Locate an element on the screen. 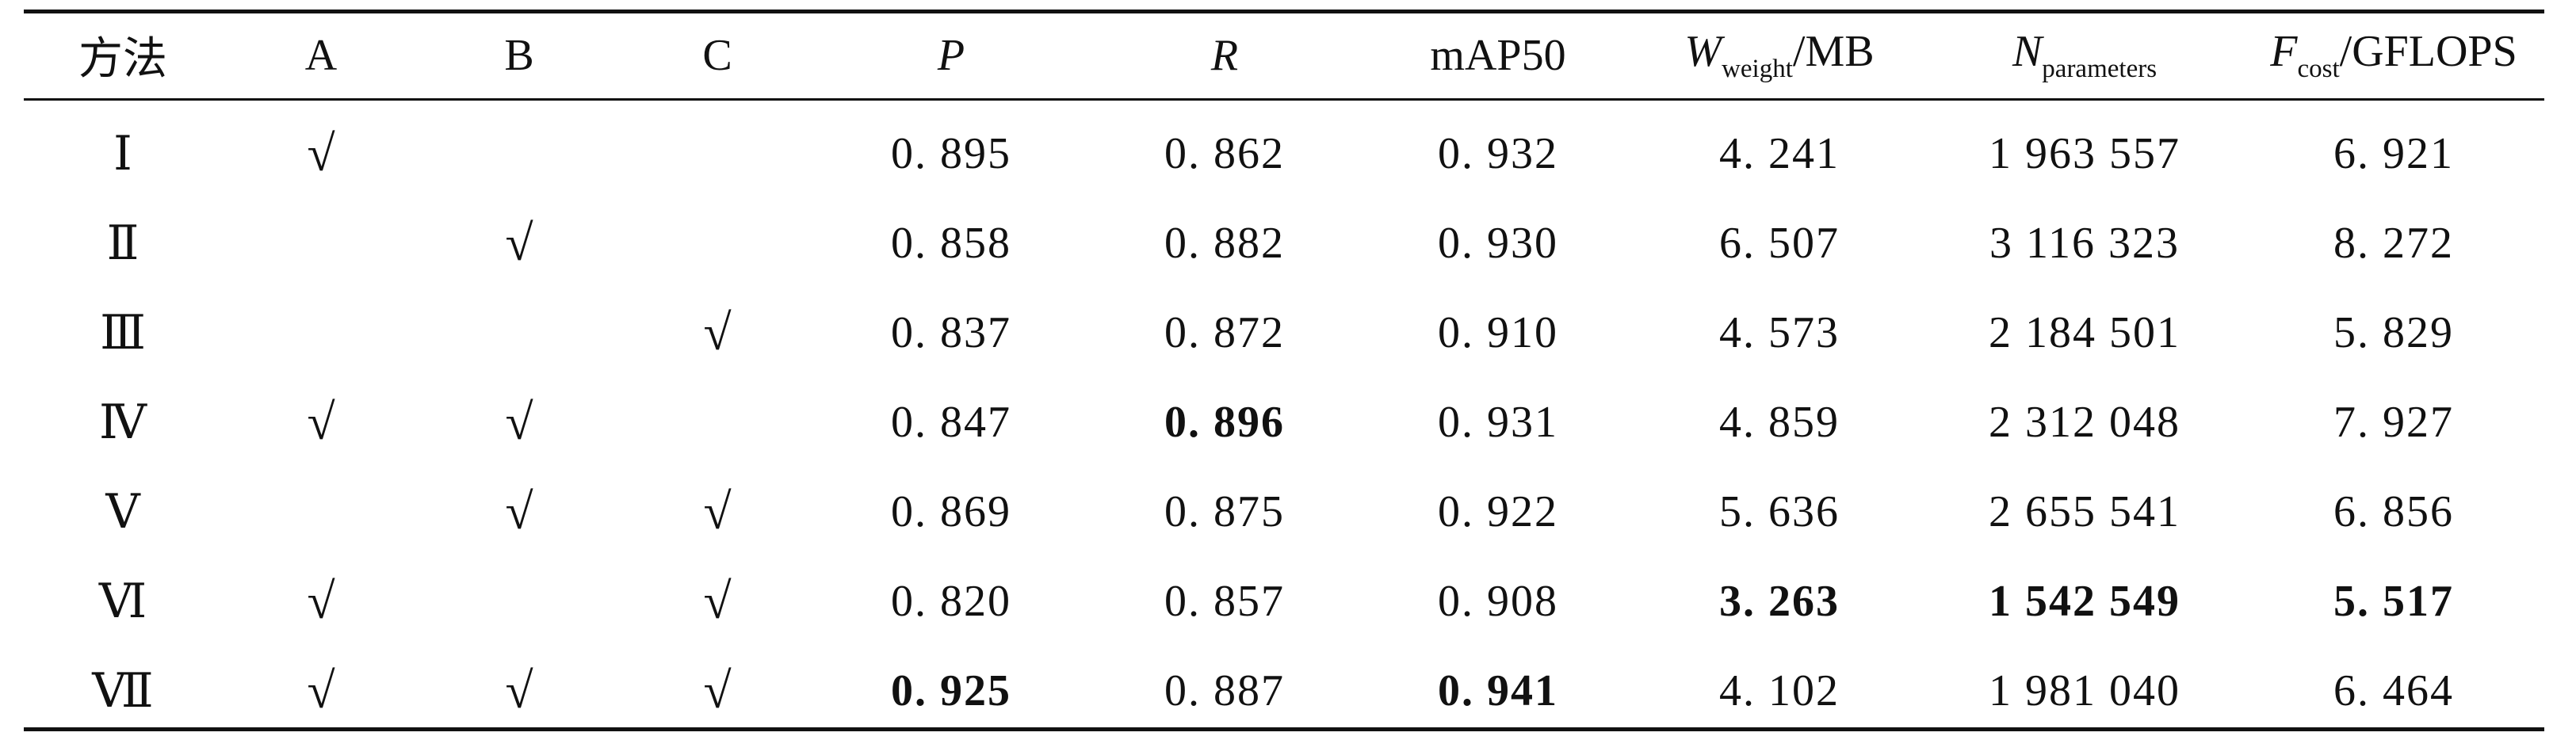 This screenshot has height=740, width=2576. method-cell: Ⅳ is located at coordinates (123, 422).